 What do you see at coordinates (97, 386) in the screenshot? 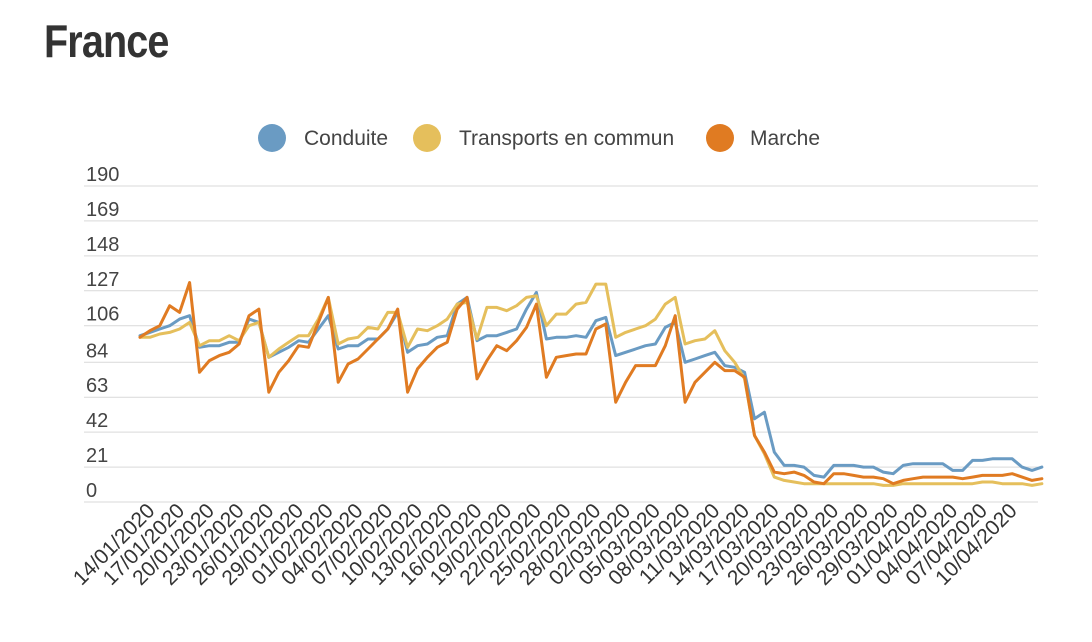
I see `y-tick-label: 63` at bounding box center [97, 386].